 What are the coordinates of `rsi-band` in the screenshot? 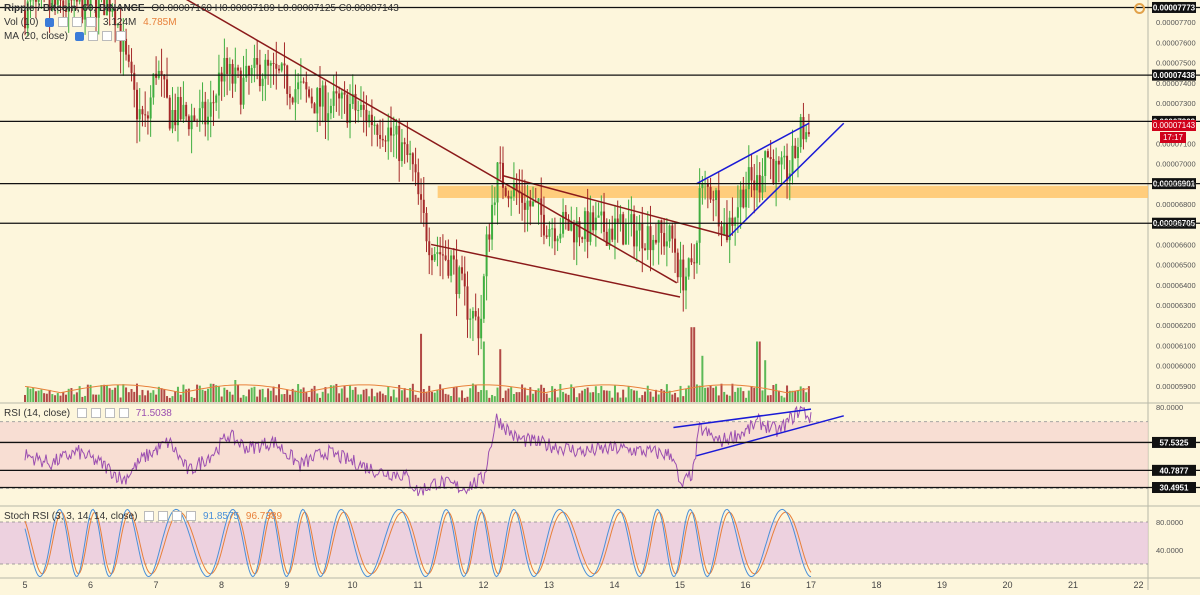 It's located at (574, 455).